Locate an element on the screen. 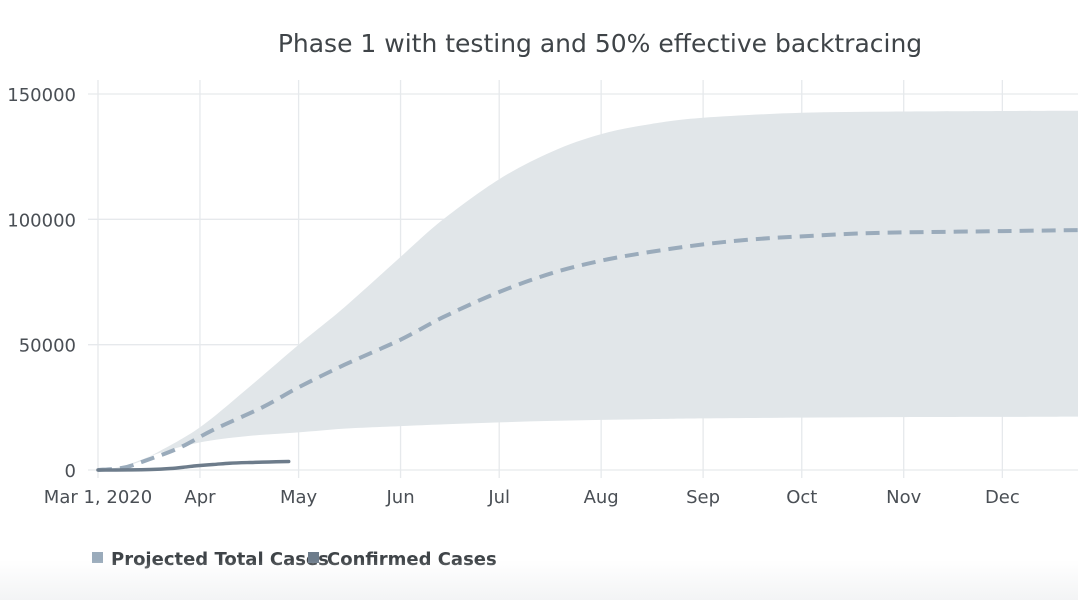 The width and height of the screenshot is (1078, 604). x-axis: Mar 1, 2020 Apr May Jun Jul Aug Sep Oct Nov Dec is located at coordinates (532, 497).